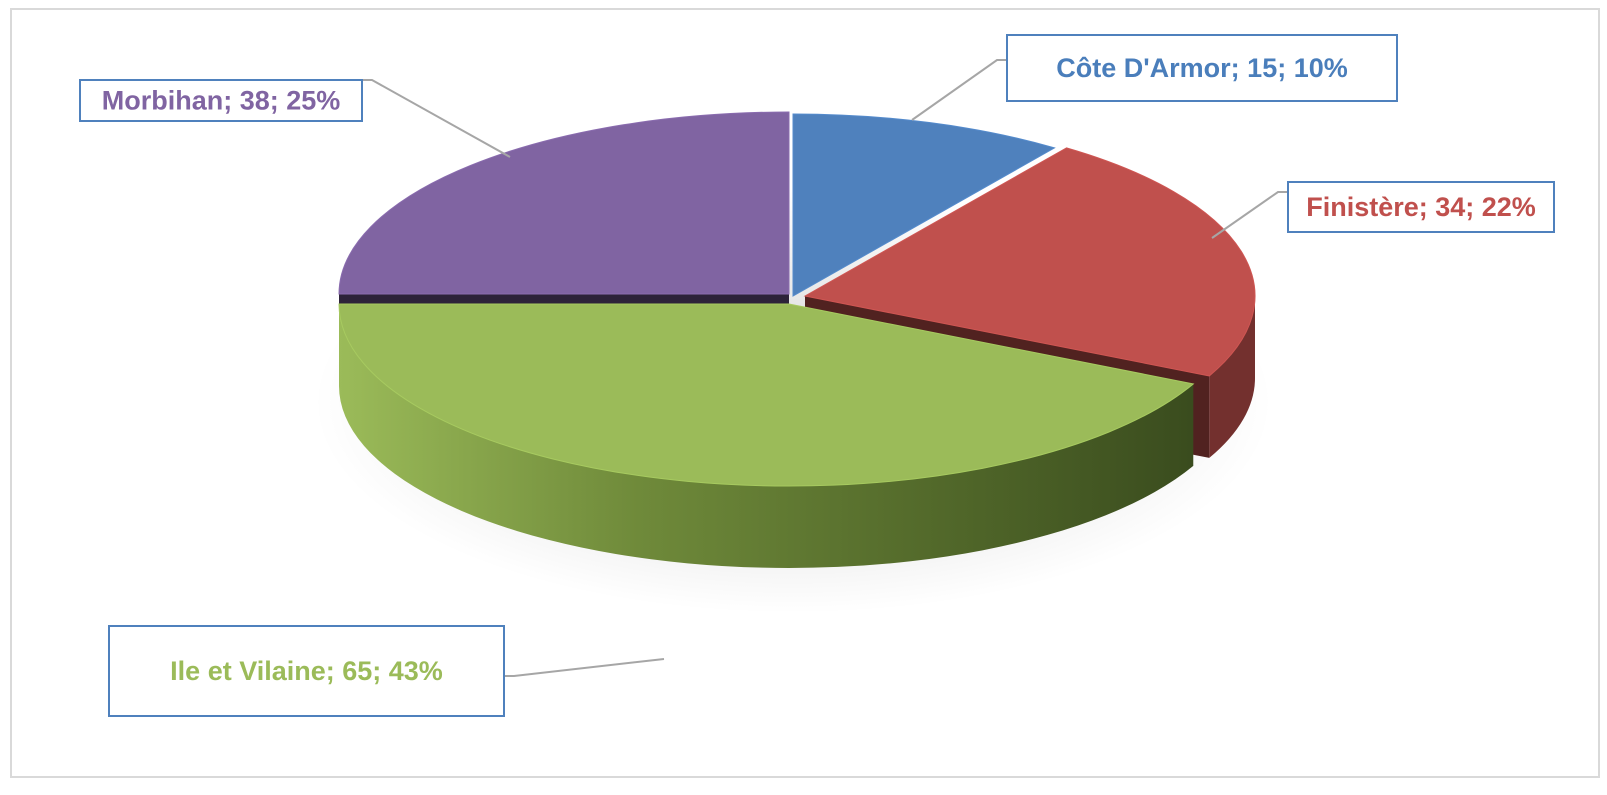 Image resolution: width=1607 pixels, height=795 pixels. I want to click on data-label-0: Côte D'Armor; 15; 10%, so click(1202, 68).